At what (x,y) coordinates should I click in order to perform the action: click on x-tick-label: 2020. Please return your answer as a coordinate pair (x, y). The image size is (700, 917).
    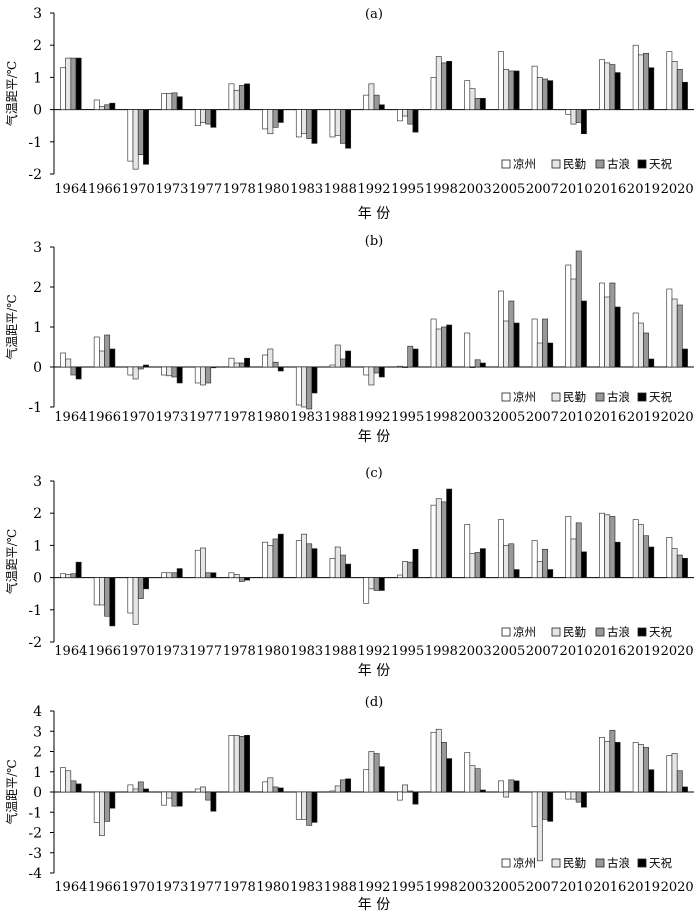
    Looking at the image, I should click on (677, 651).